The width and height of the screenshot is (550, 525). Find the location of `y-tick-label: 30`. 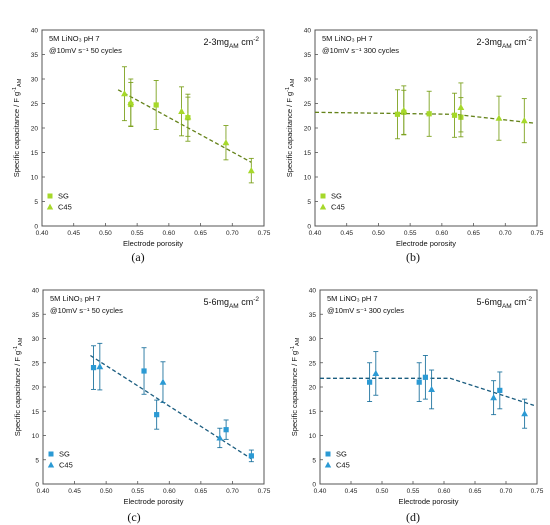

y-tick-label: 30 is located at coordinates (35, 80).